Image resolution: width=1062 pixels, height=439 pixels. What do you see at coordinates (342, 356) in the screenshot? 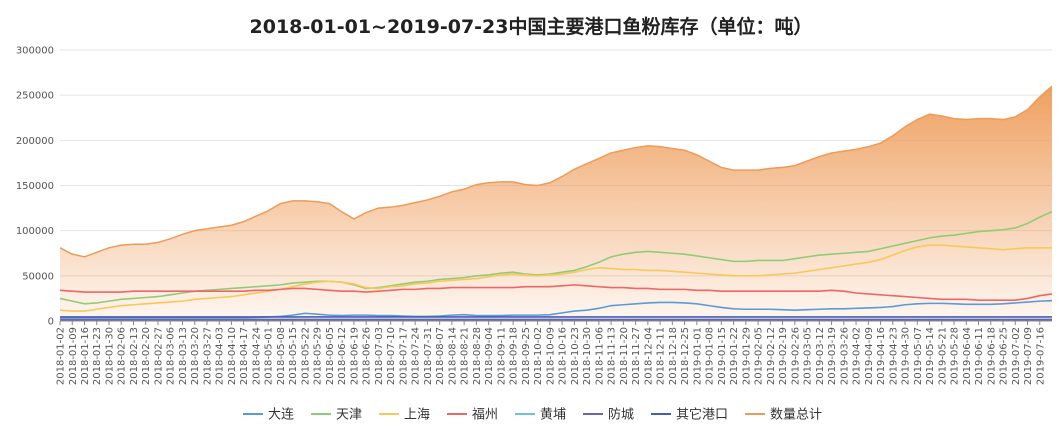
I see `x-tick-label: 2018-06-12` at bounding box center [342, 356].